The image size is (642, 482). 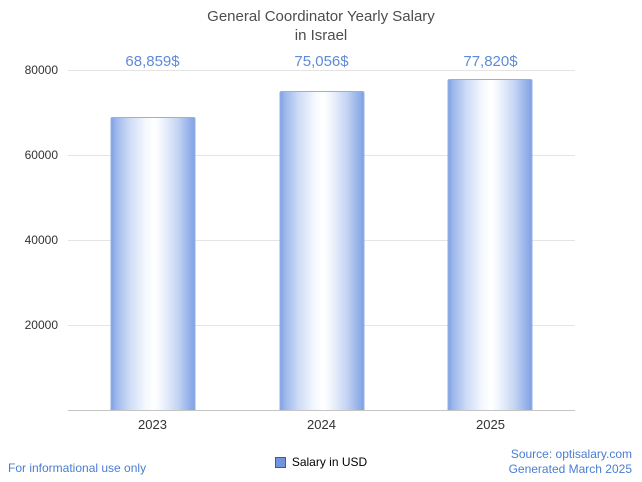 I want to click on y-tick-60000: 60000, so click(x=41, y=155).